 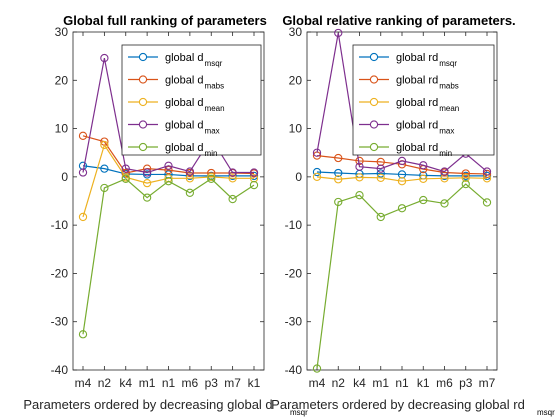 I want to click on x-tick-label: k1, so click(x=423, y=383).